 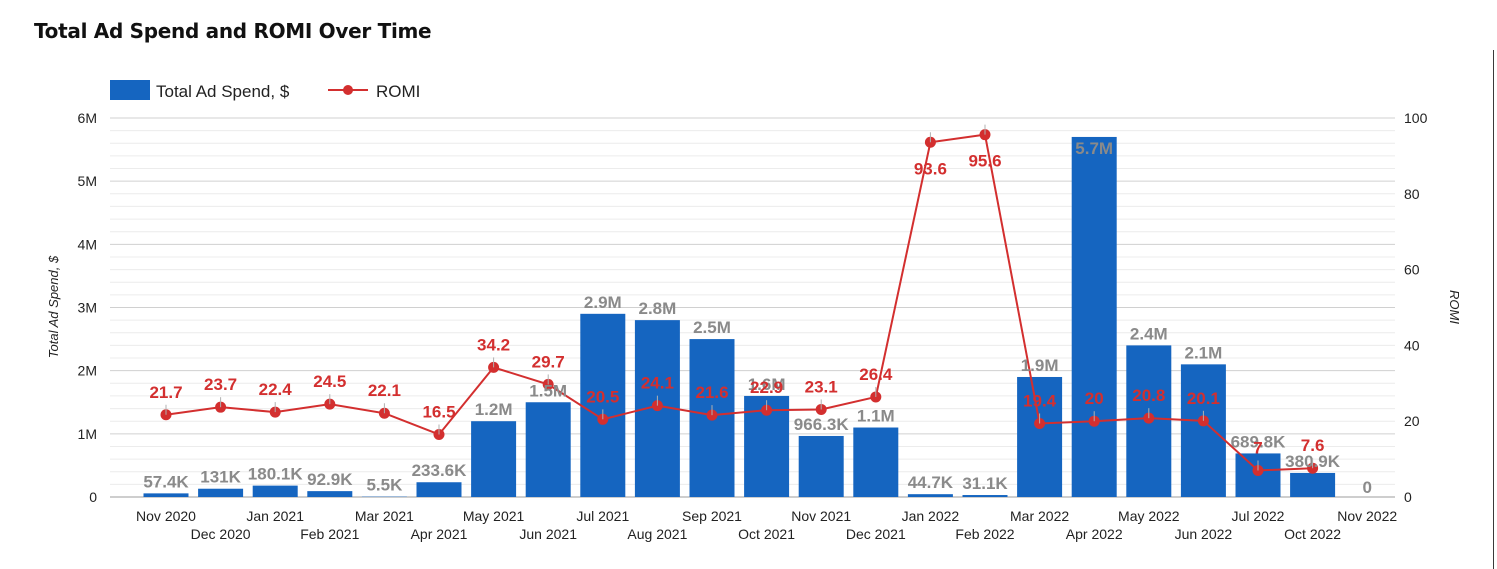 I want to click on x-tick-label: Feb 2021, so click(x=329, y=534).